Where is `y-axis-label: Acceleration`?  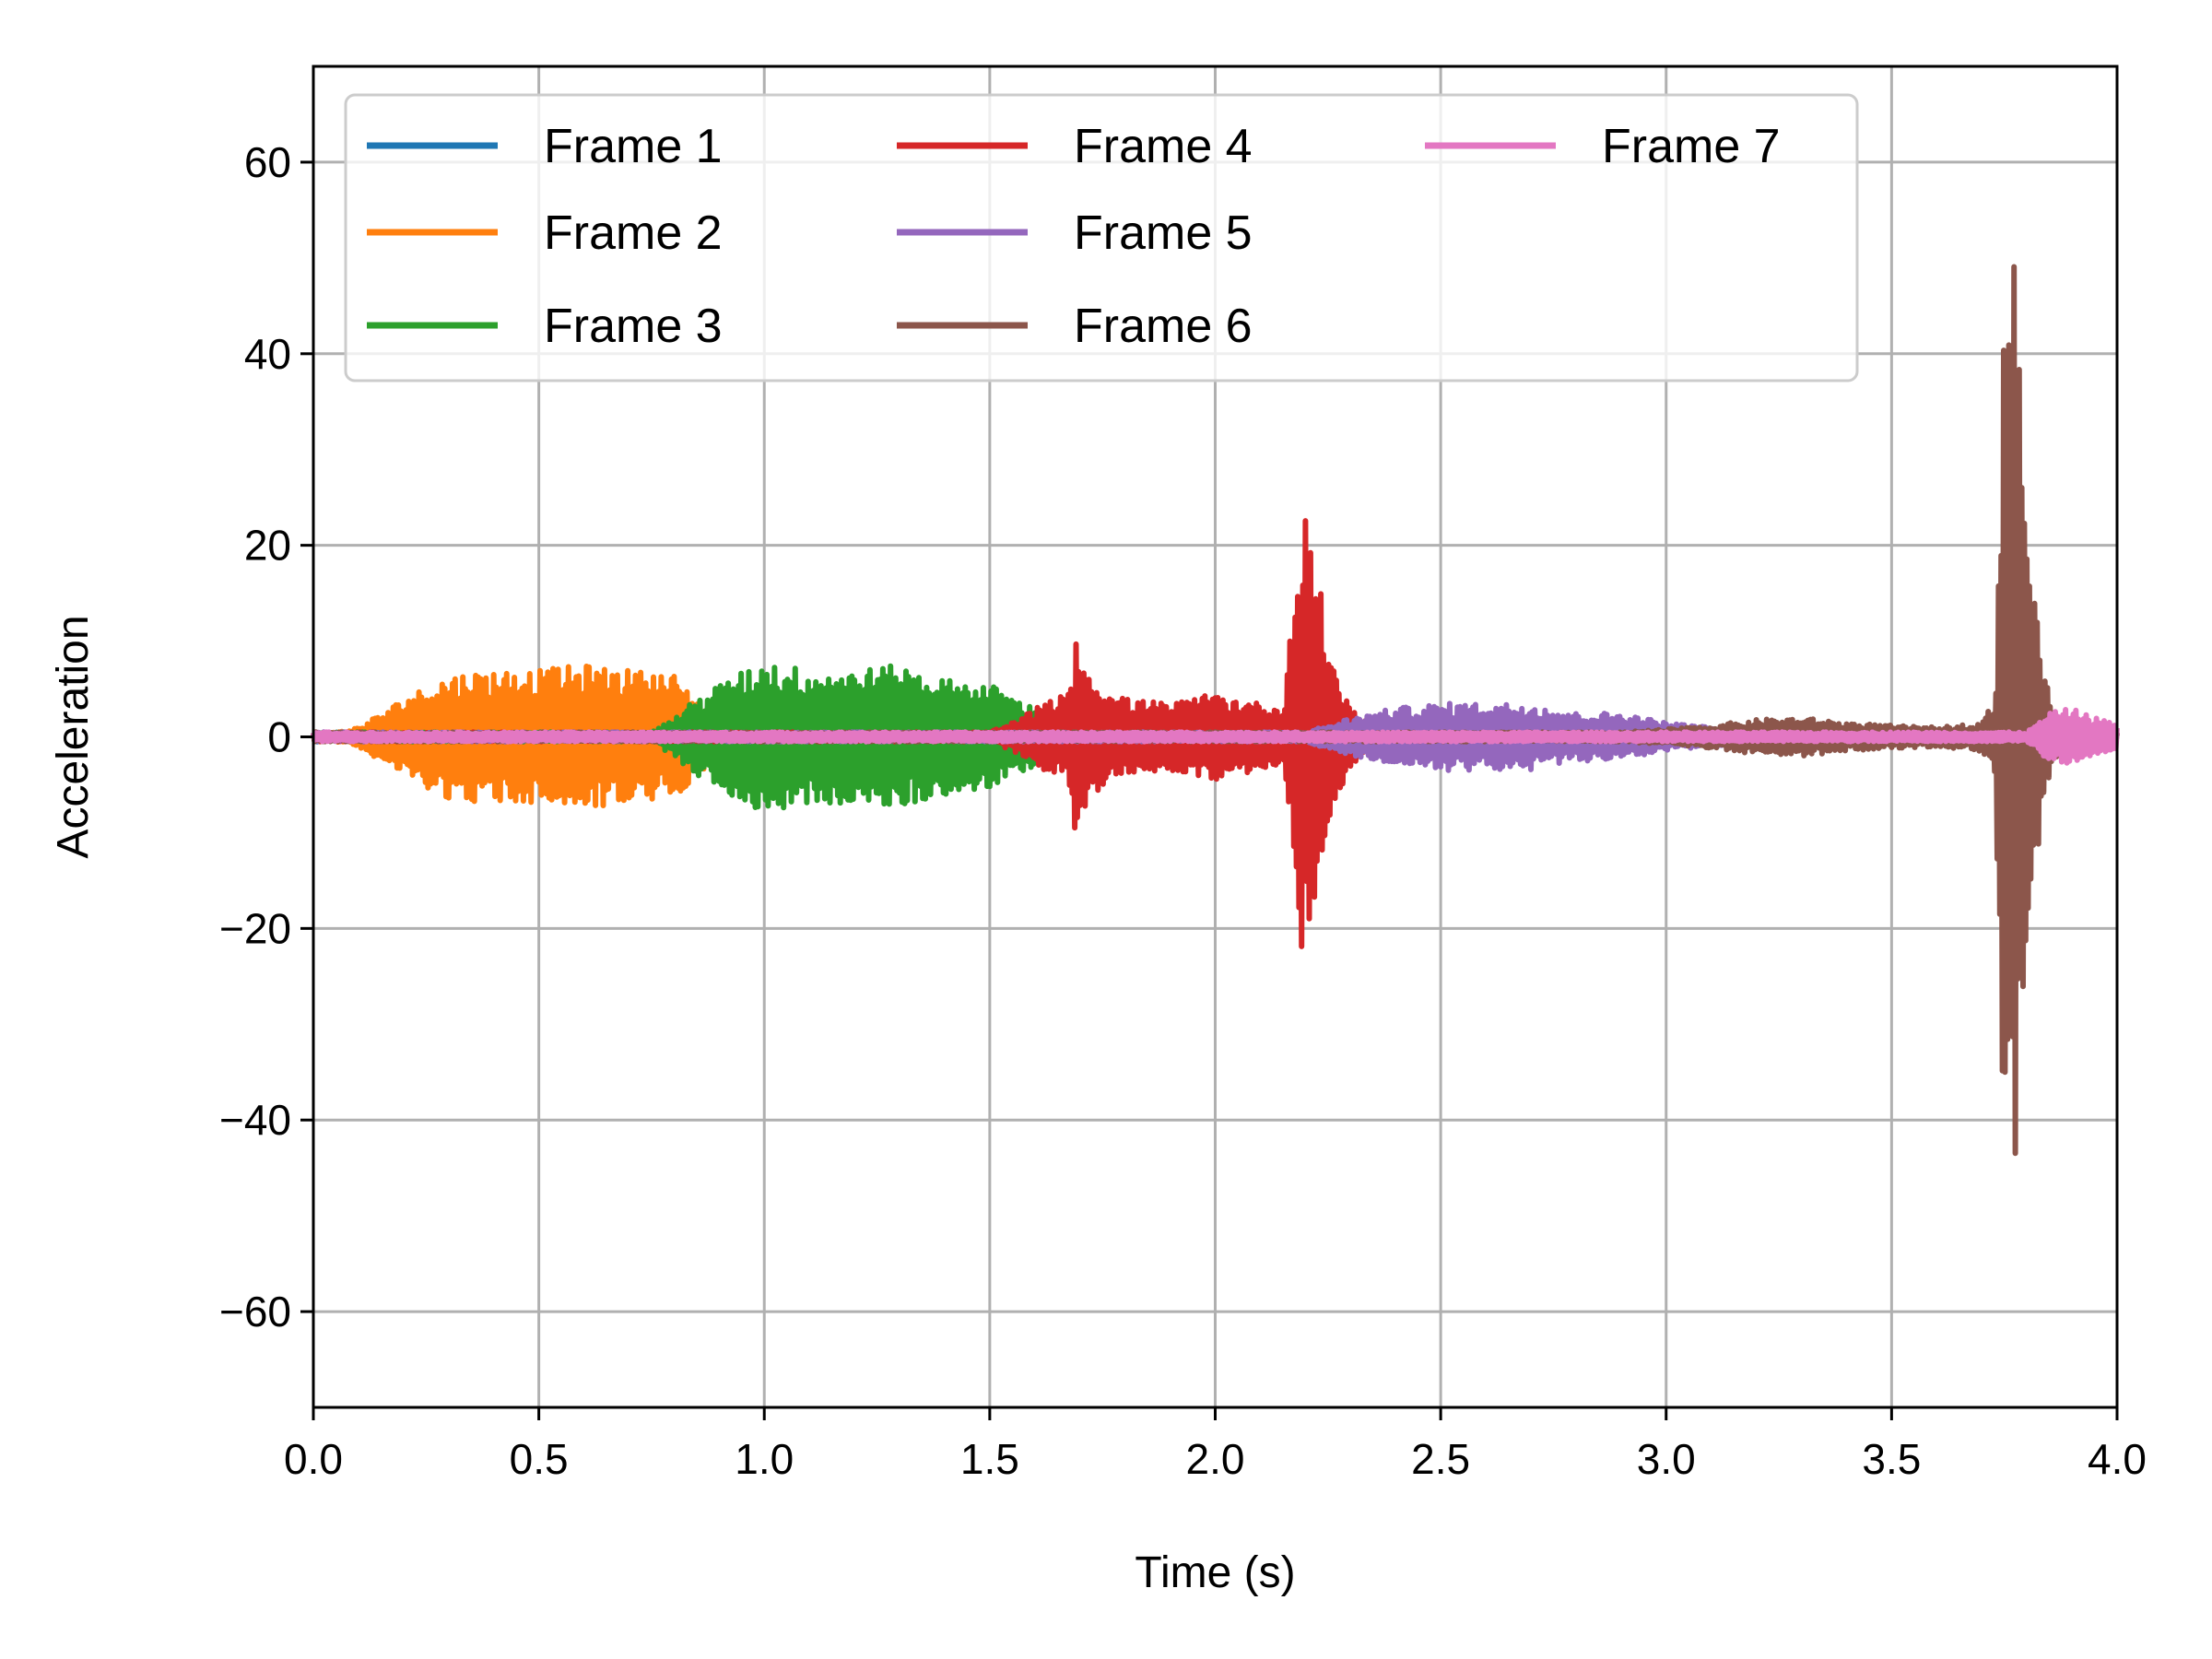
y-axis-label: Acceleration is located at coordinates (73, 736).